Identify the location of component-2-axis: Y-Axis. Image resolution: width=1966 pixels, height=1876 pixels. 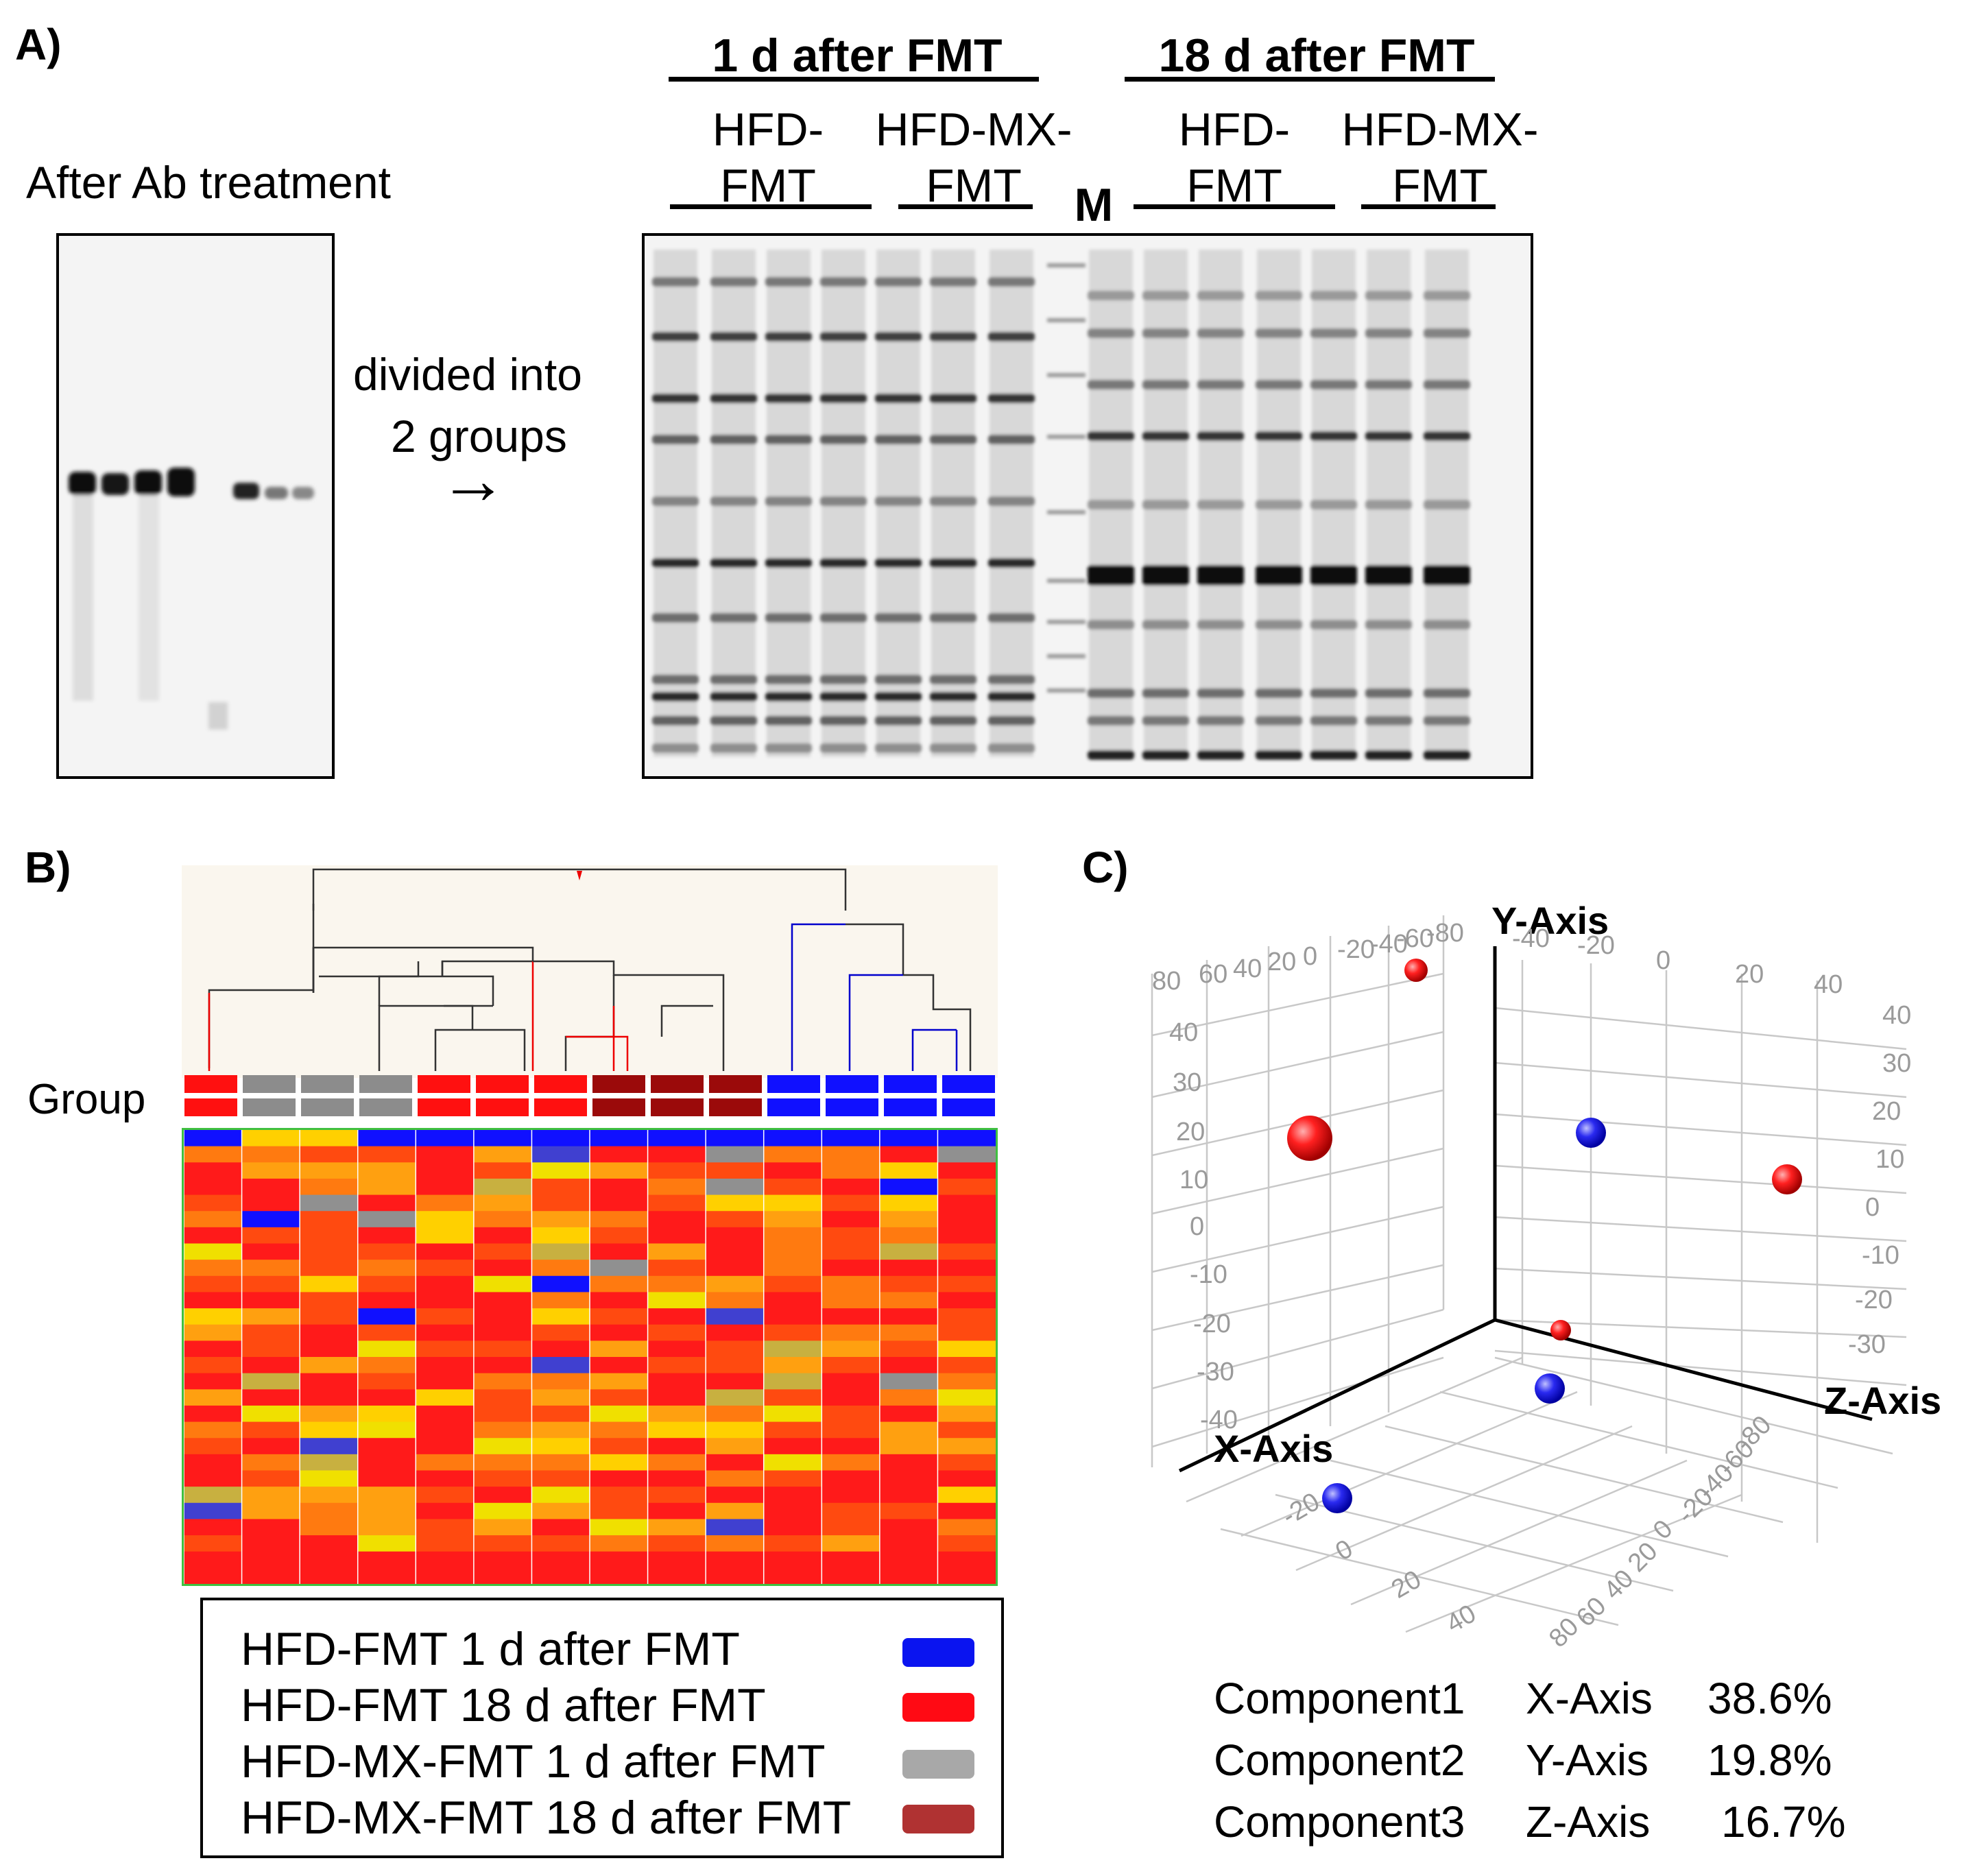
(1587, 1760).